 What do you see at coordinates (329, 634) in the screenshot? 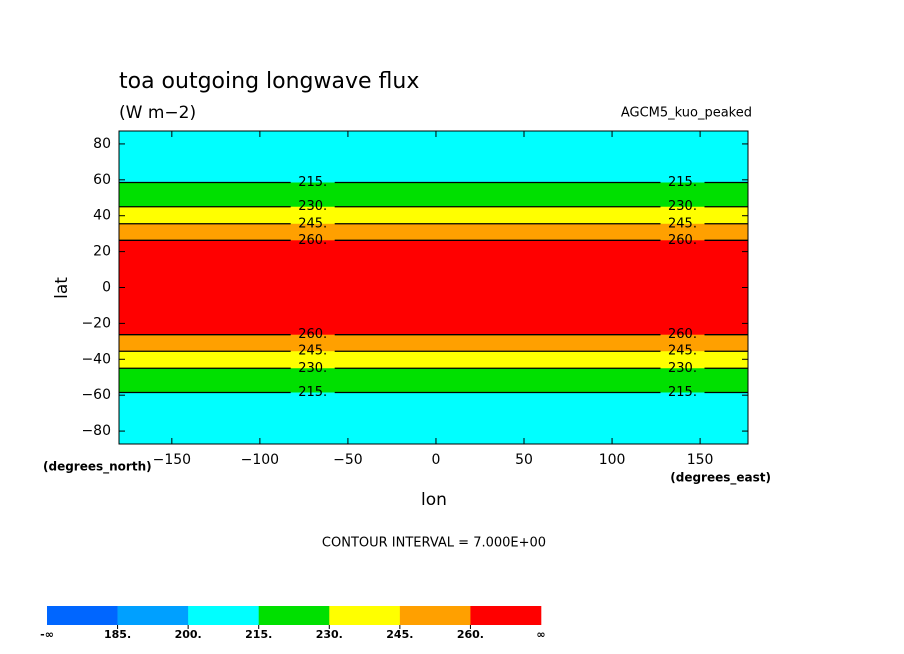
I see `colorbar-label: 230.` at bounding box center [329, 634].